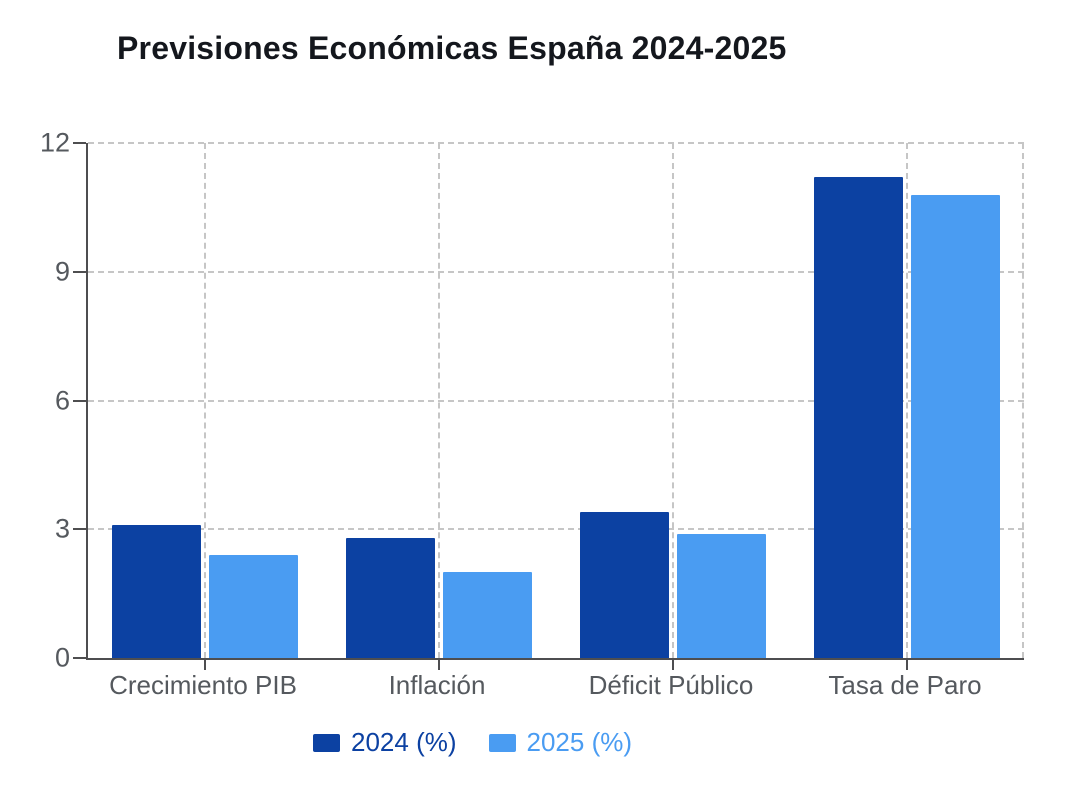 Image resolution: width=1068 pixels, height=805 pixels. I want to click on y-axis-tick-labels: 0 3 6 9 12, so click(35, 400).